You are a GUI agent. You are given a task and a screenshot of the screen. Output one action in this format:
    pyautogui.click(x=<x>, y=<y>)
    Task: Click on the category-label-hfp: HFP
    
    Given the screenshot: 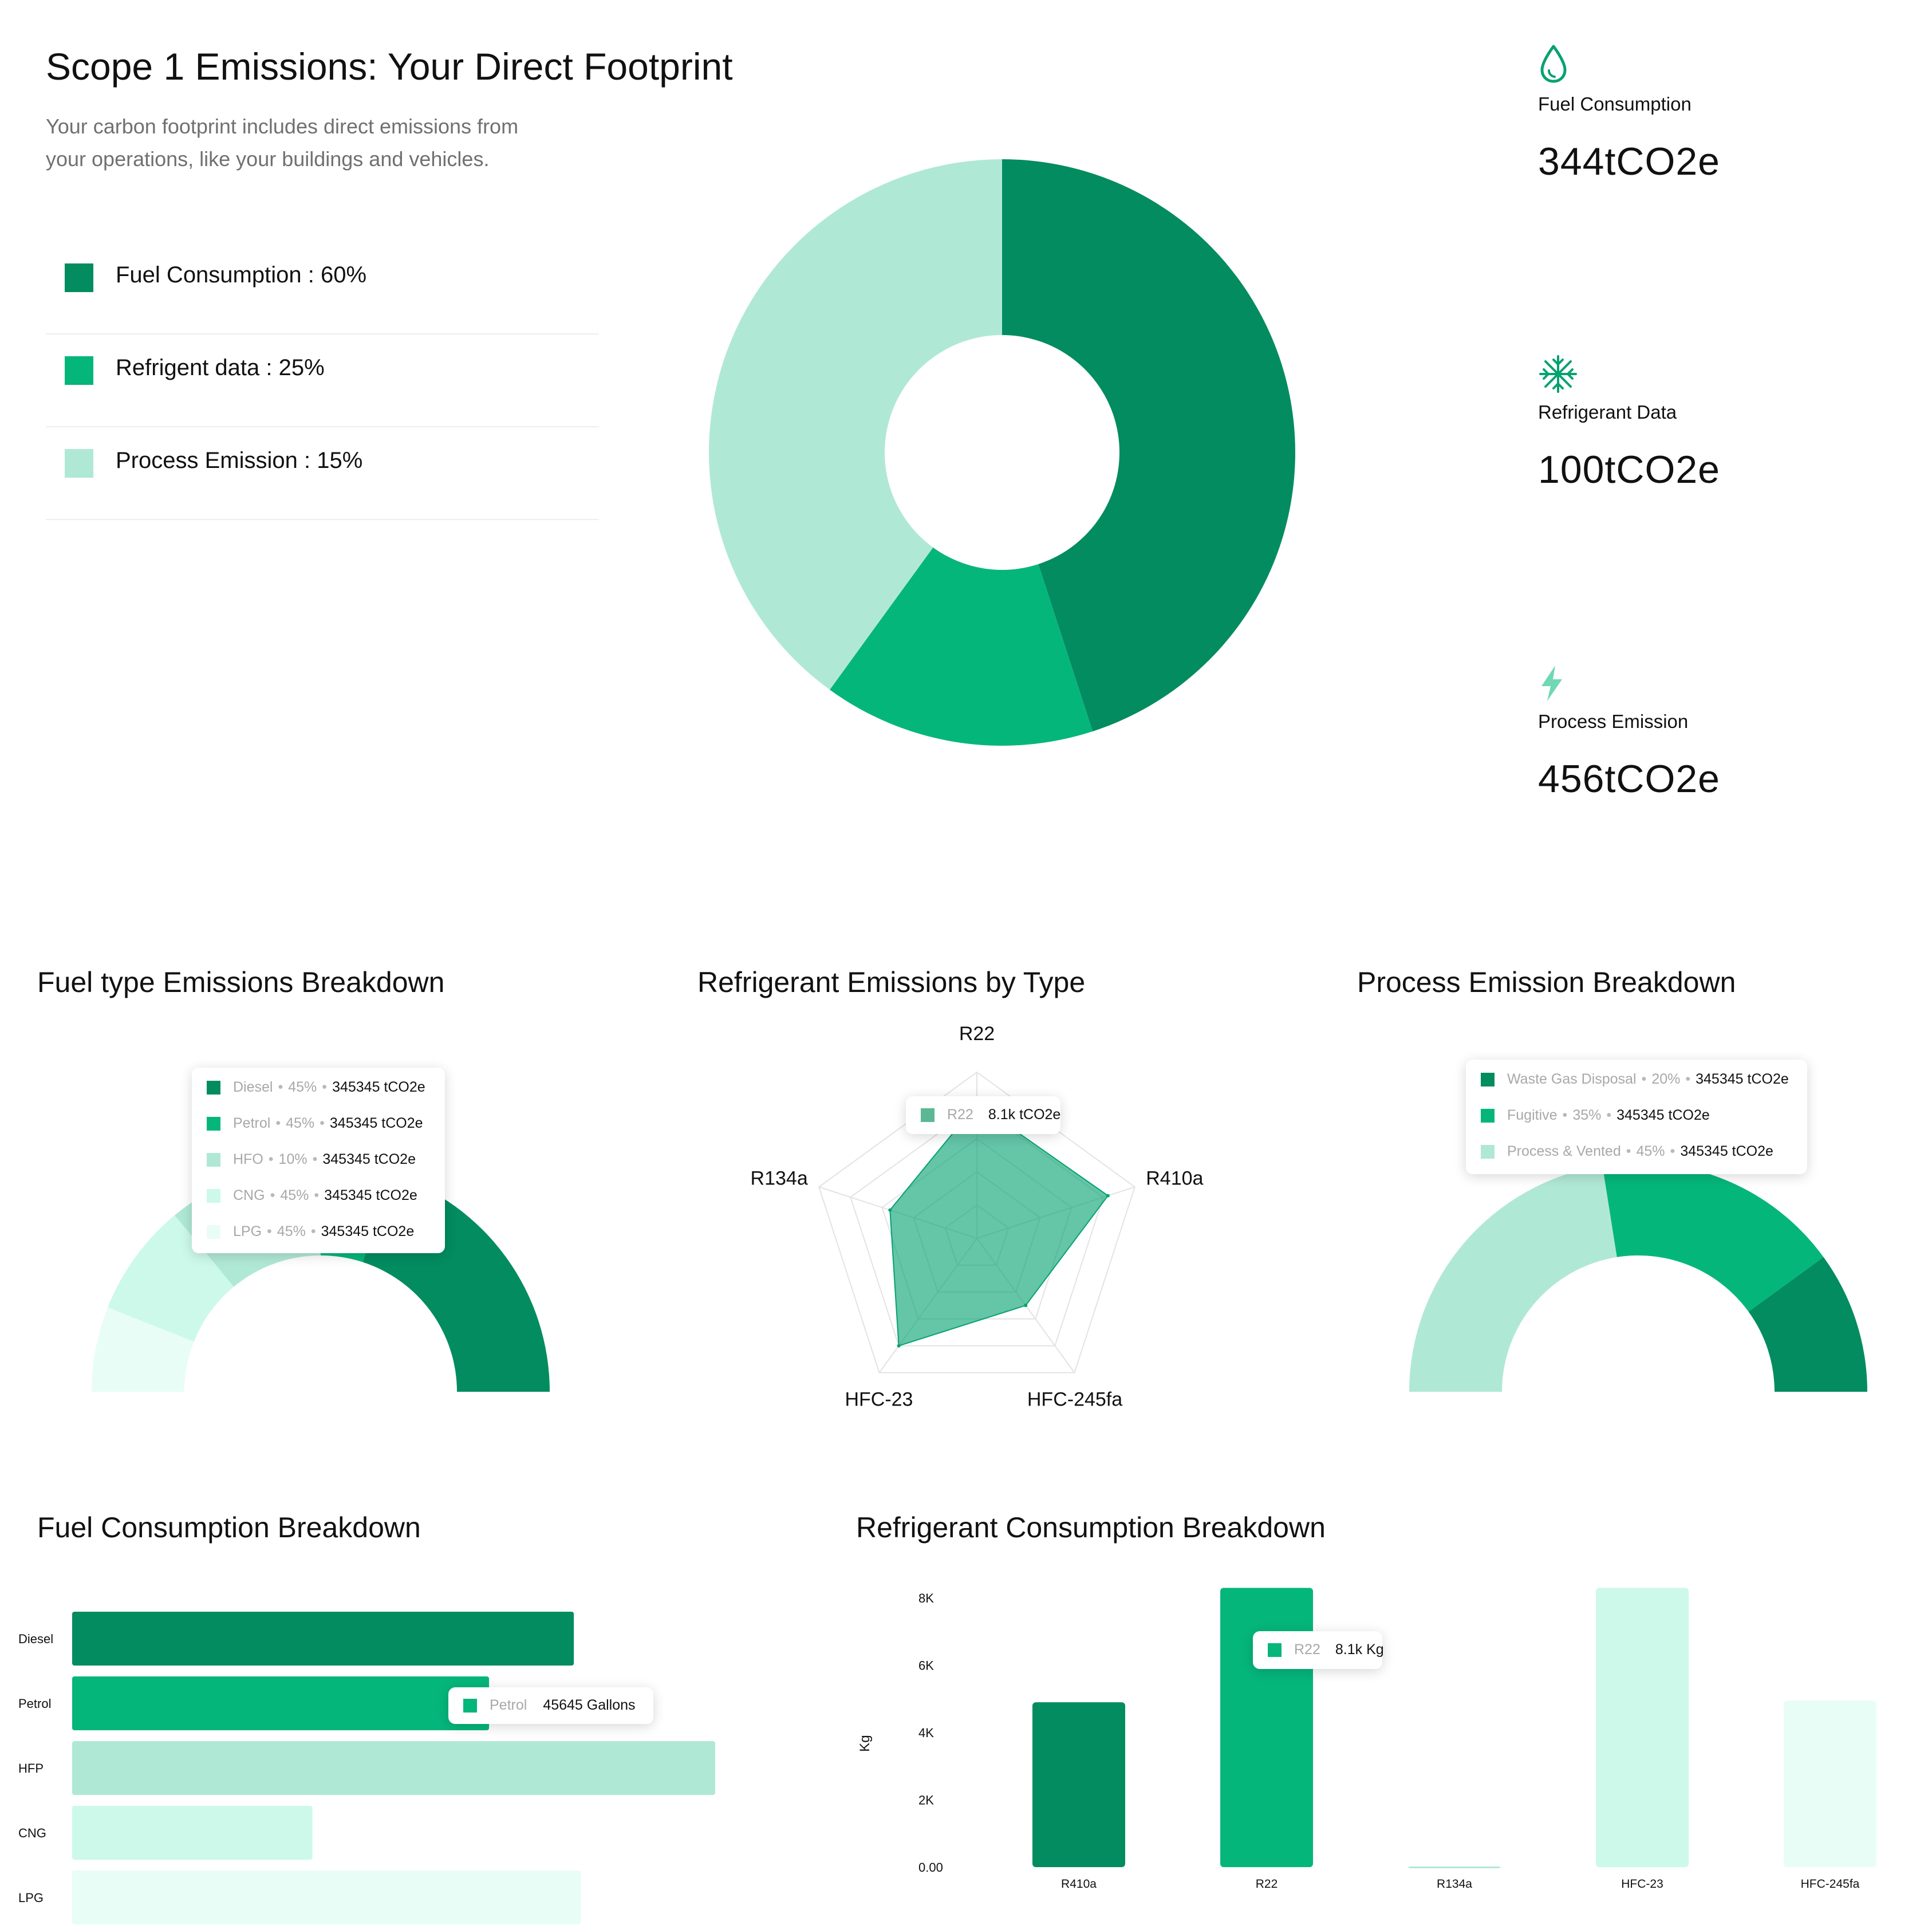 What is the action you would take?
    pyautogui.click(x=31, y=1768)
    